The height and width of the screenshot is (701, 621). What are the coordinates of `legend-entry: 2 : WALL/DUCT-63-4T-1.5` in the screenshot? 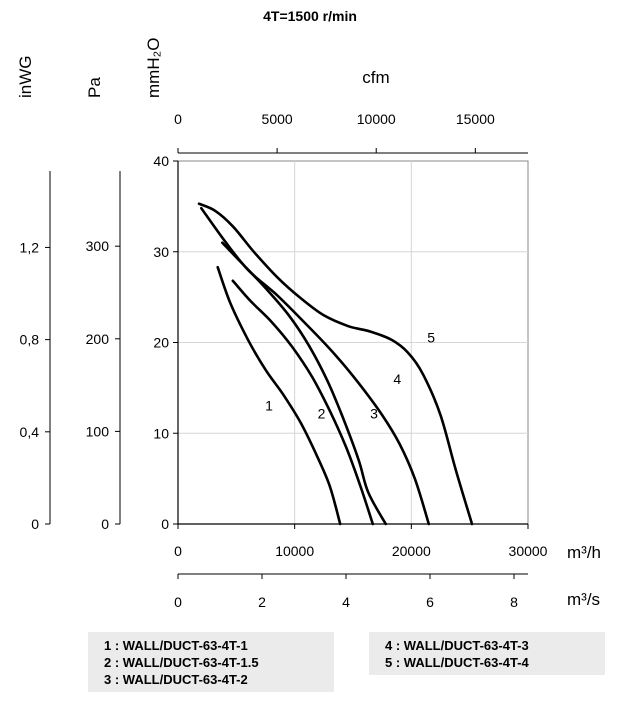 It's located at (181, 662).